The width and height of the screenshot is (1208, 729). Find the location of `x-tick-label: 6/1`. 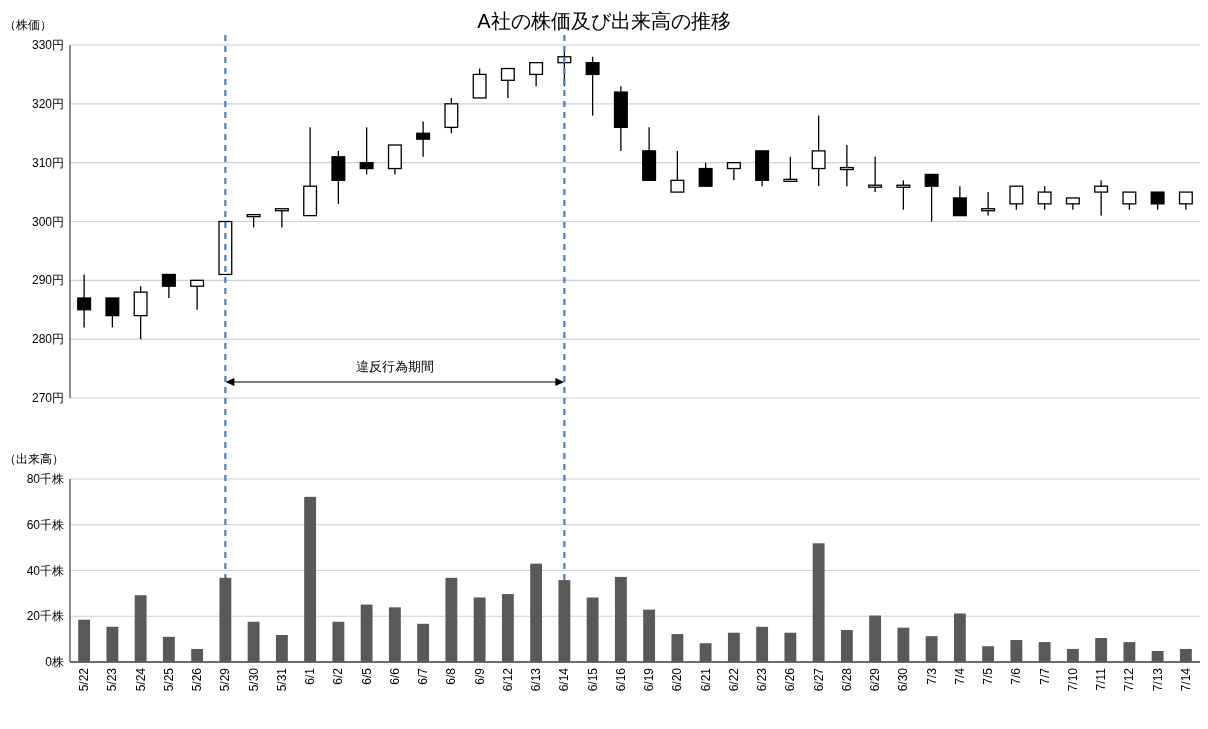

x-tick-label: 6/1 is located at coordinates (310, 676).